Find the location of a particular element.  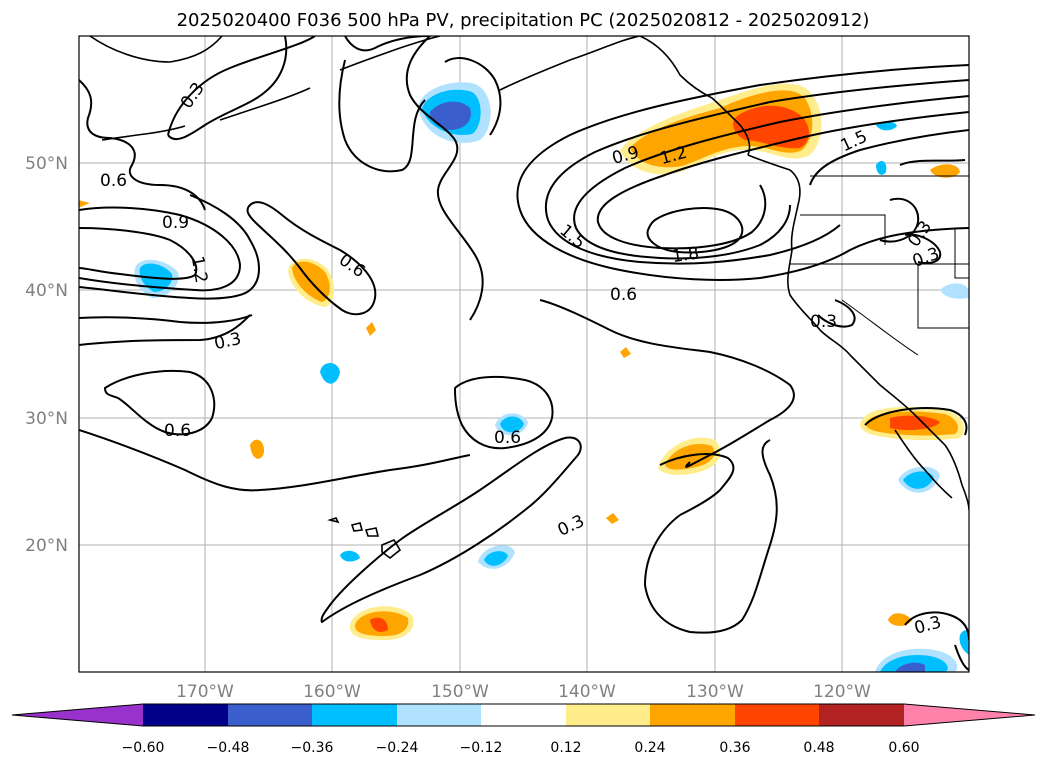

lat-label: 40°N is located at coordinates (46, 291).